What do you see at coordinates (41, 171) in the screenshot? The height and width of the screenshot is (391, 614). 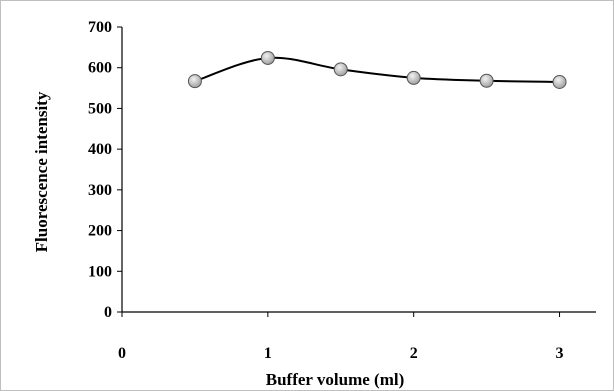 I see `y-axis-title: Fluorescence intensity` at bounding box center [41, 171].